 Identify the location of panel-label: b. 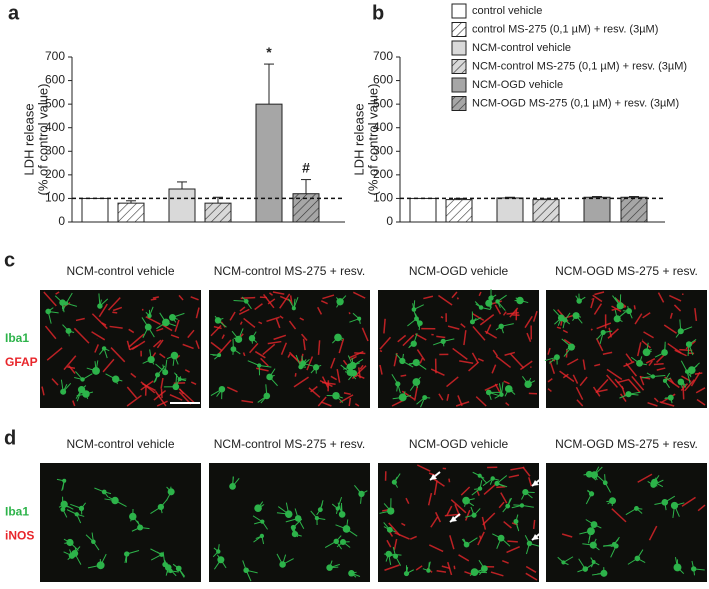
(378, 13).